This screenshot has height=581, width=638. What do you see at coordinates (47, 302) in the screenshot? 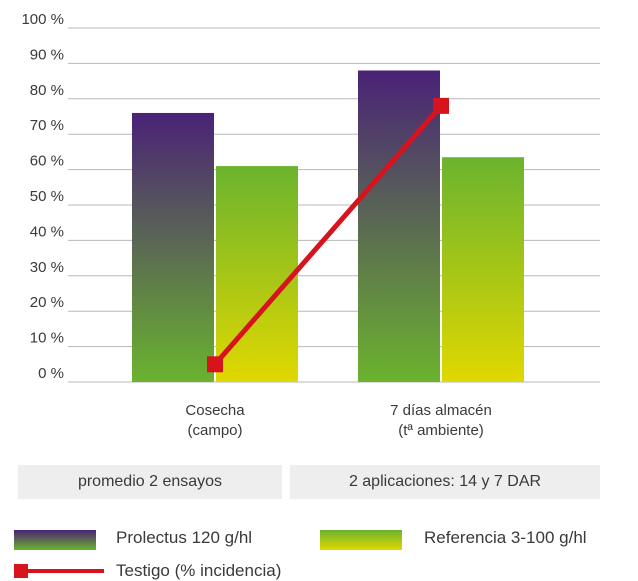
I see `y-tick-label: 20 %` at bounding box center [47, 302].